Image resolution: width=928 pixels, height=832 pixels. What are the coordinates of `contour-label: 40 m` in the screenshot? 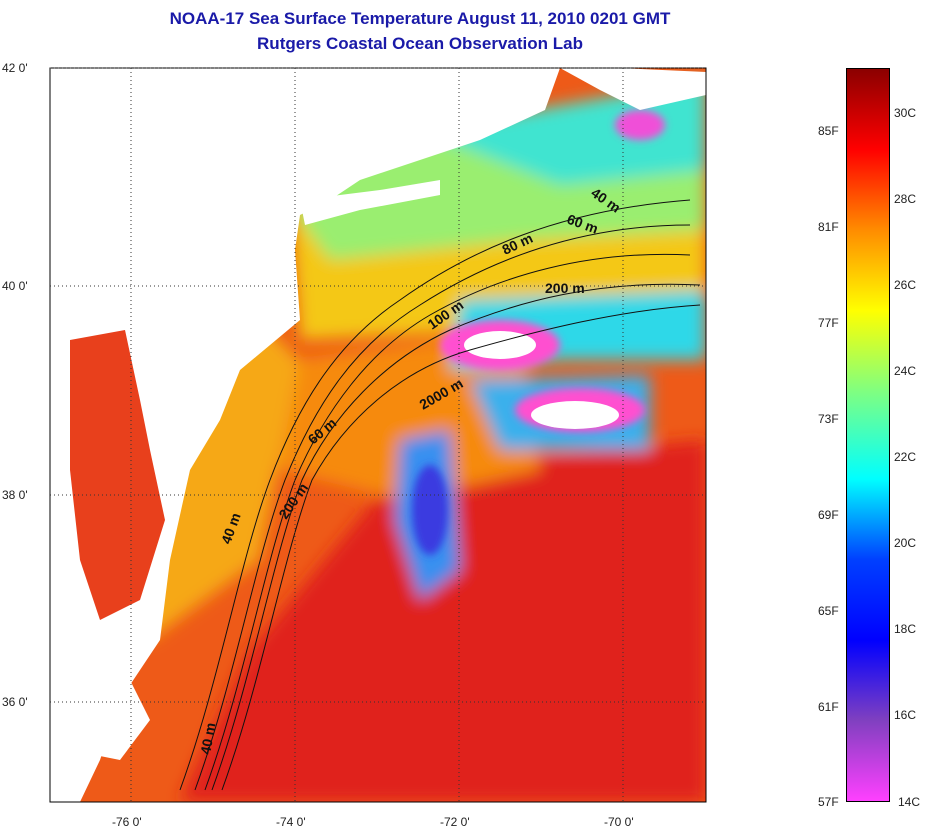 It's located at (207, 738).